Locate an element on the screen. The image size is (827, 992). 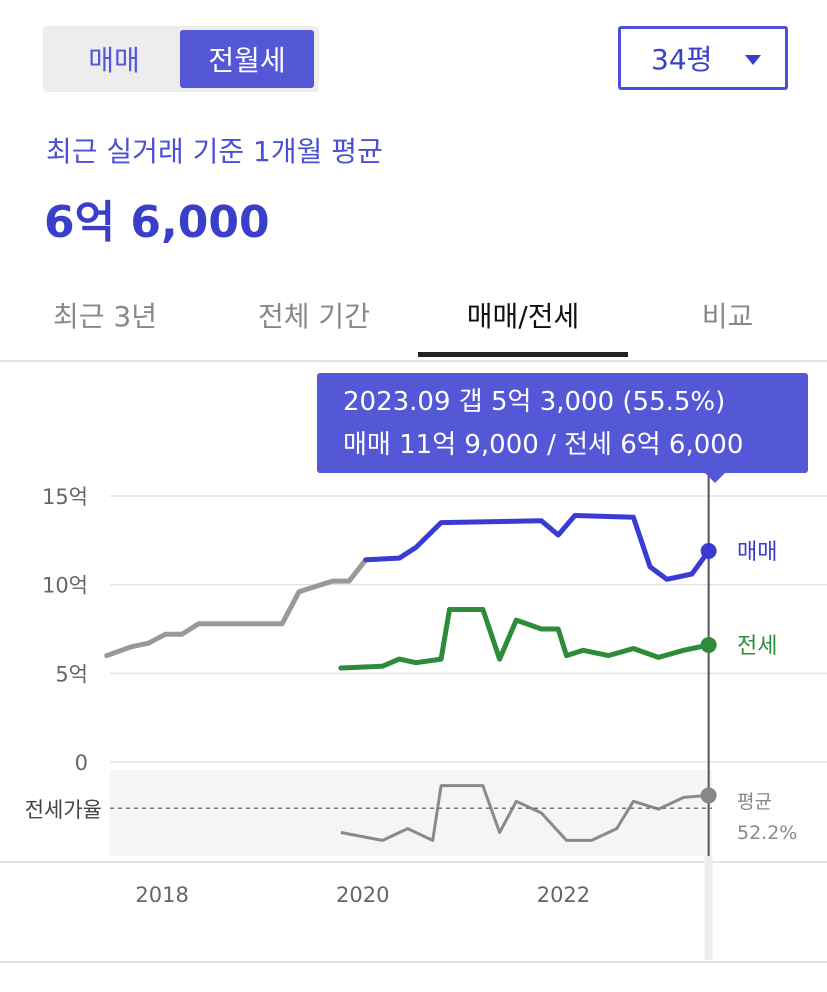
tab-compare: 비교 is located at coordinates (727, 316).